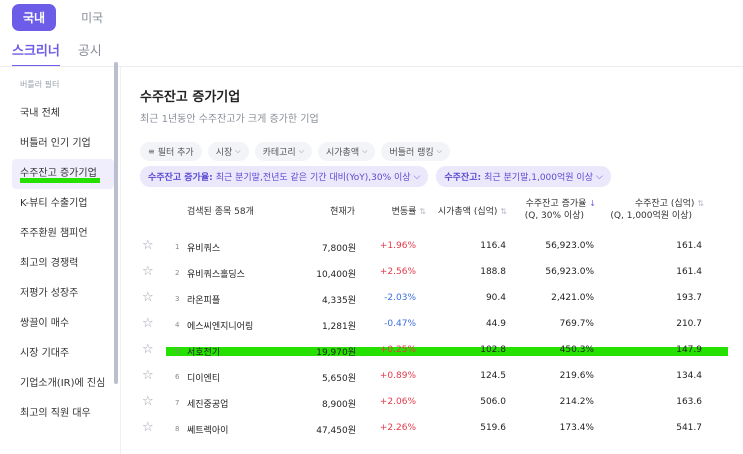 This screenshot has height=454, width=743. I want to click on col-header-price: 현재가, so click(342, 212).